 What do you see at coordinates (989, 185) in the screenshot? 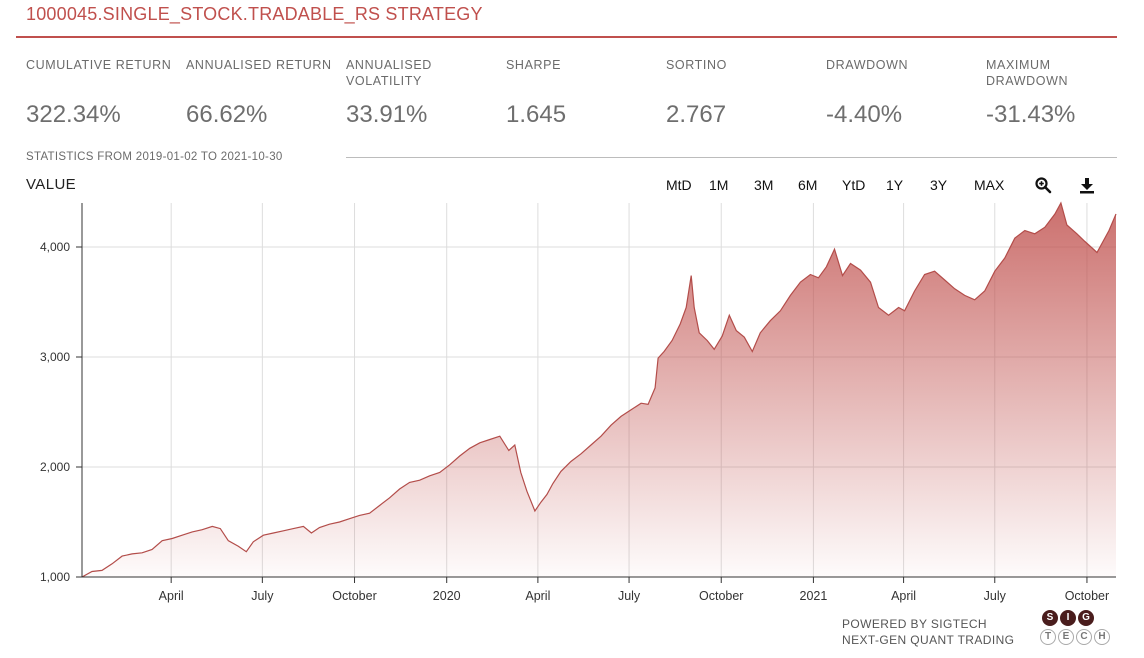
I see `range-button-max: MAX` at bounding box center [989, 185].